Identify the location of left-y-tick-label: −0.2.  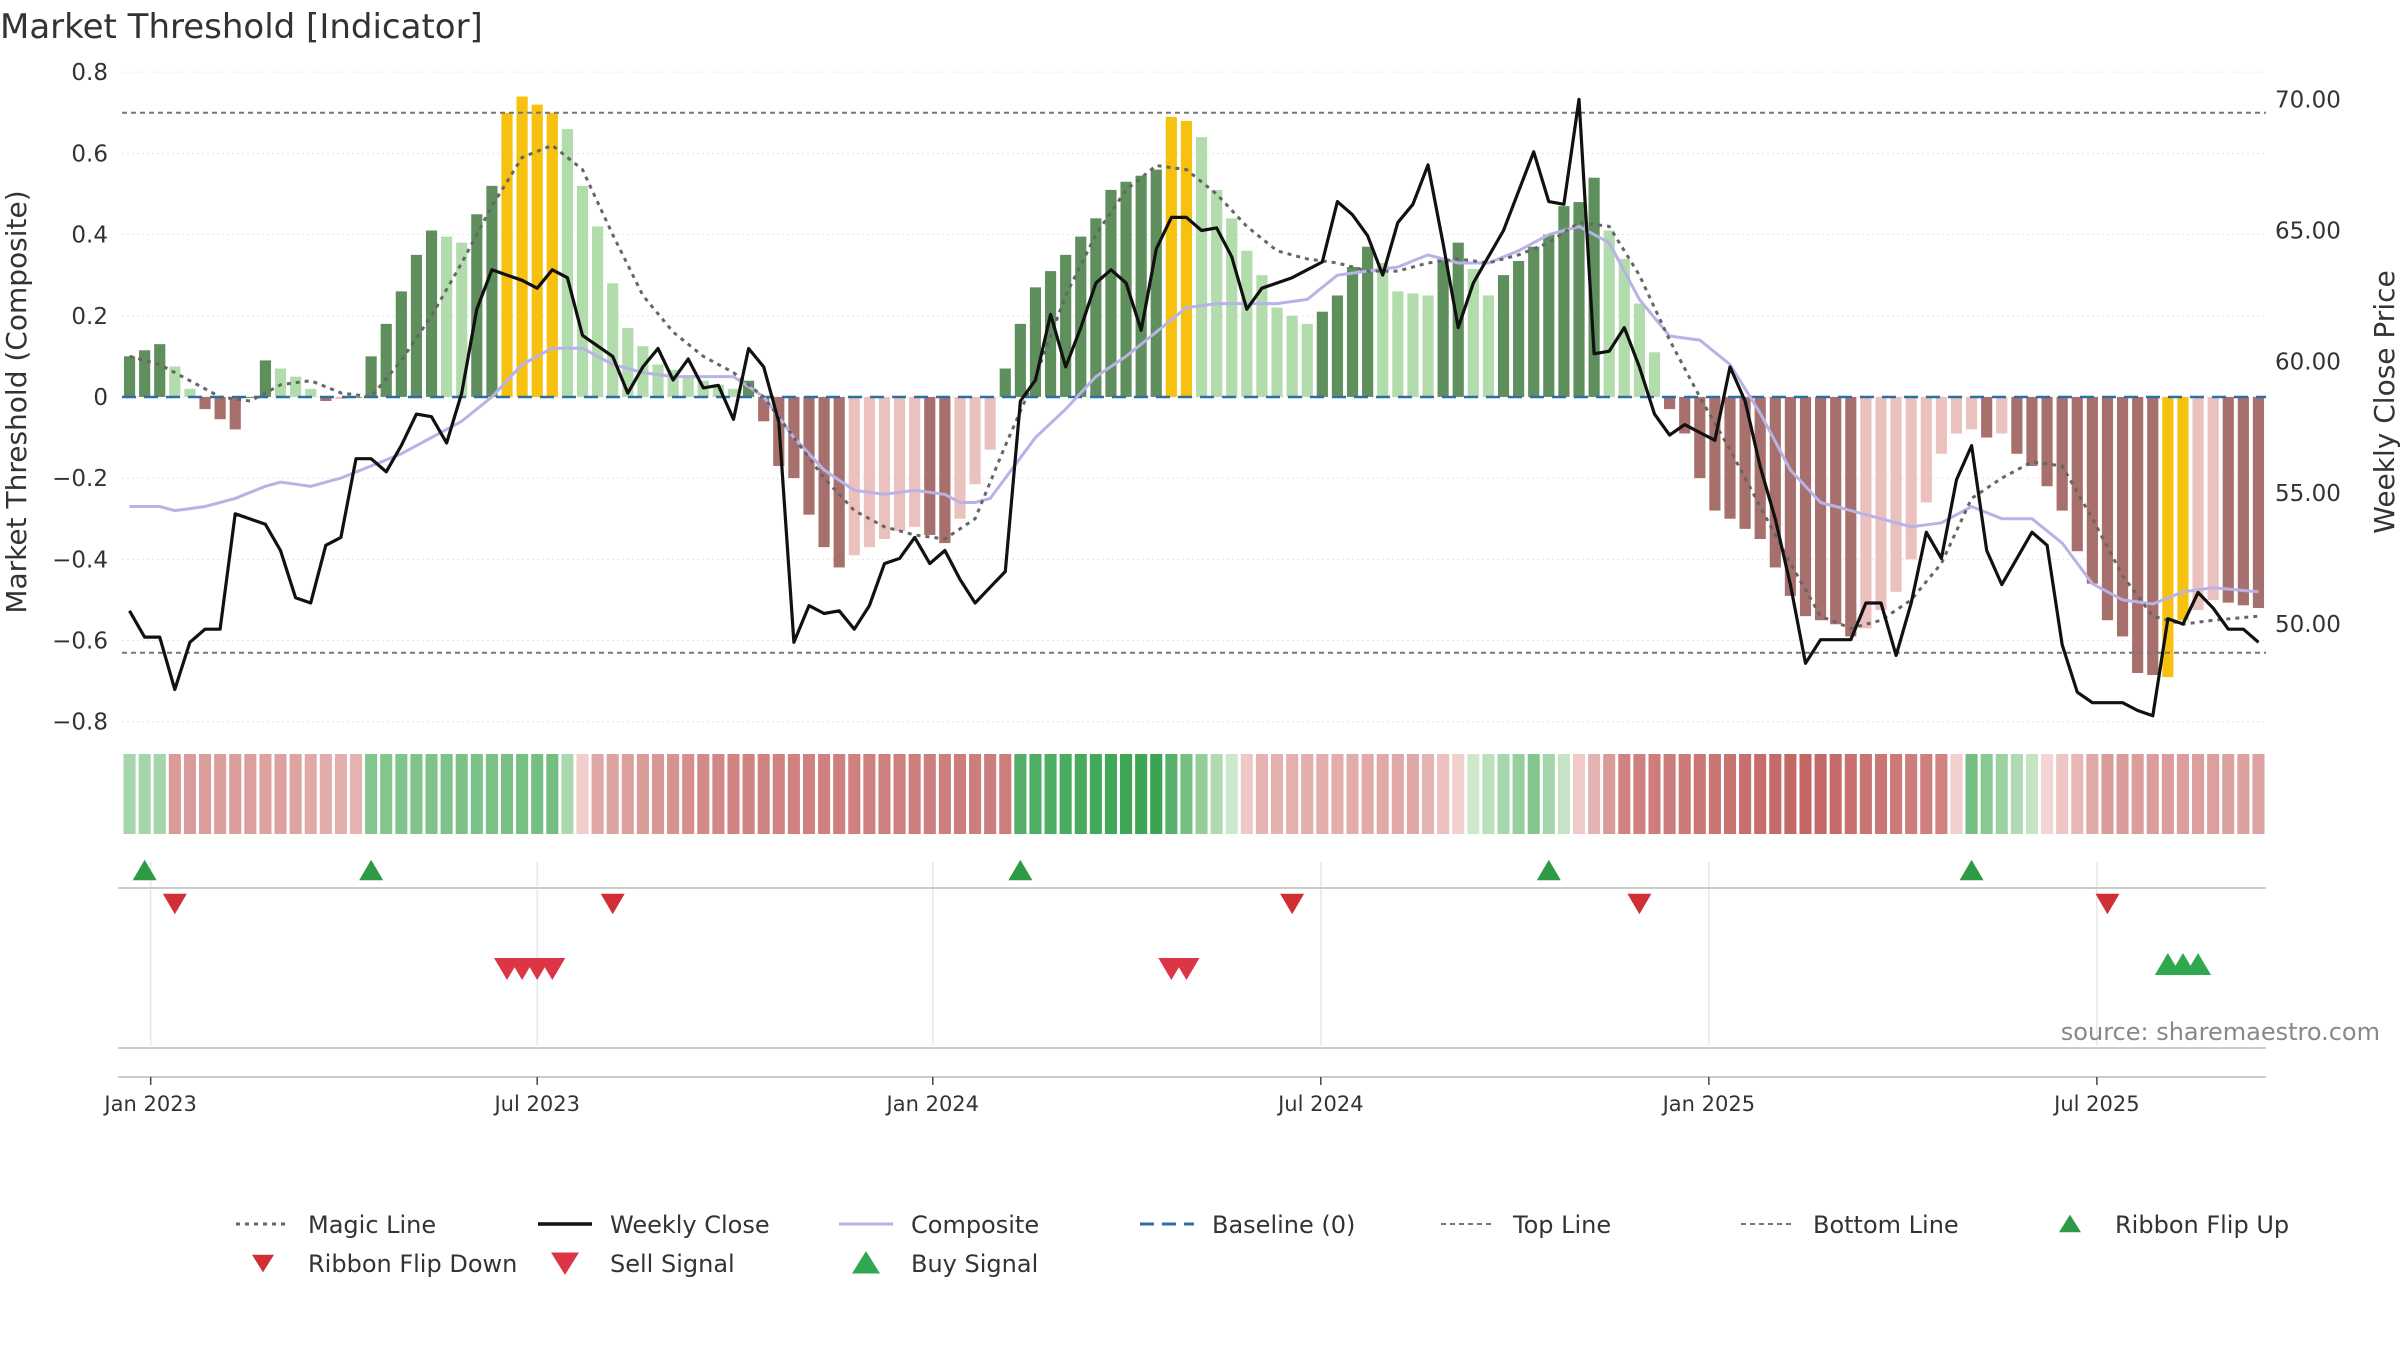
(80, 479).